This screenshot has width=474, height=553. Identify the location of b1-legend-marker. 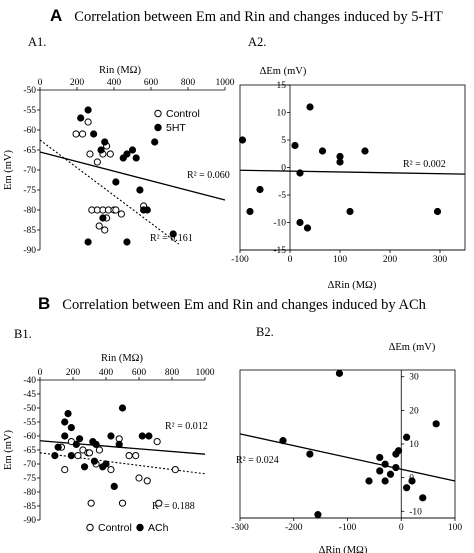
(140, 527).